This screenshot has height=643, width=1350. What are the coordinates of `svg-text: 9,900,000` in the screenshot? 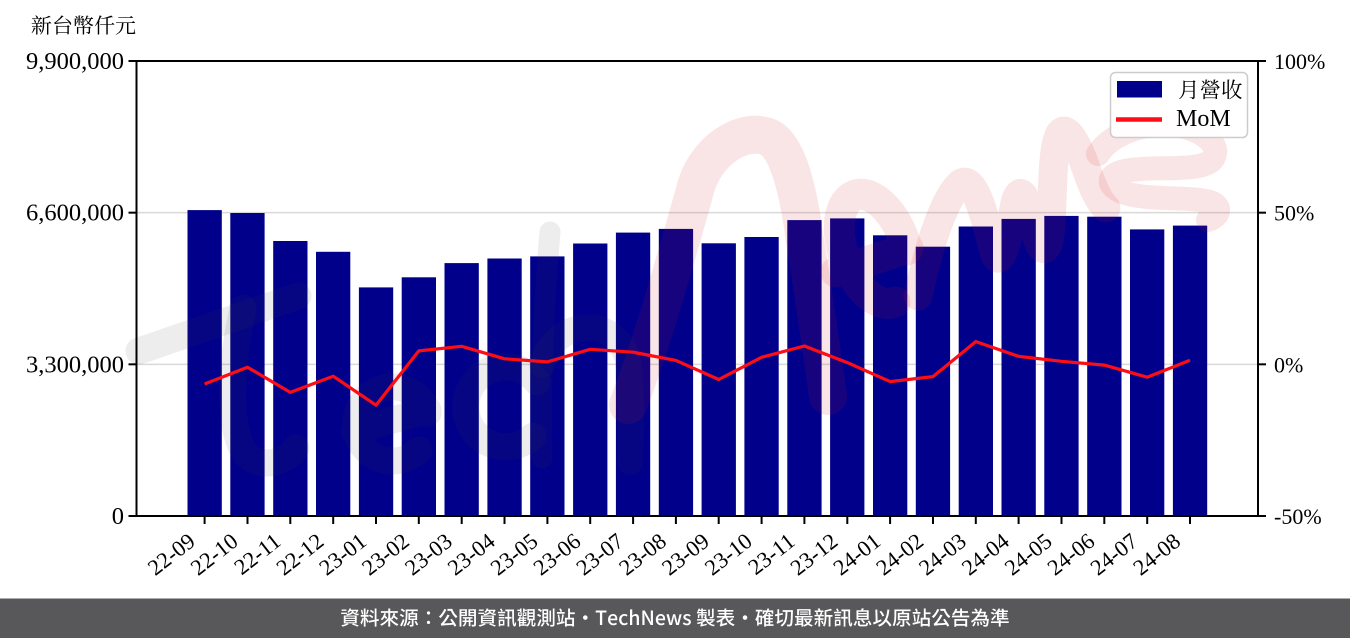 It's located at (75, 61).